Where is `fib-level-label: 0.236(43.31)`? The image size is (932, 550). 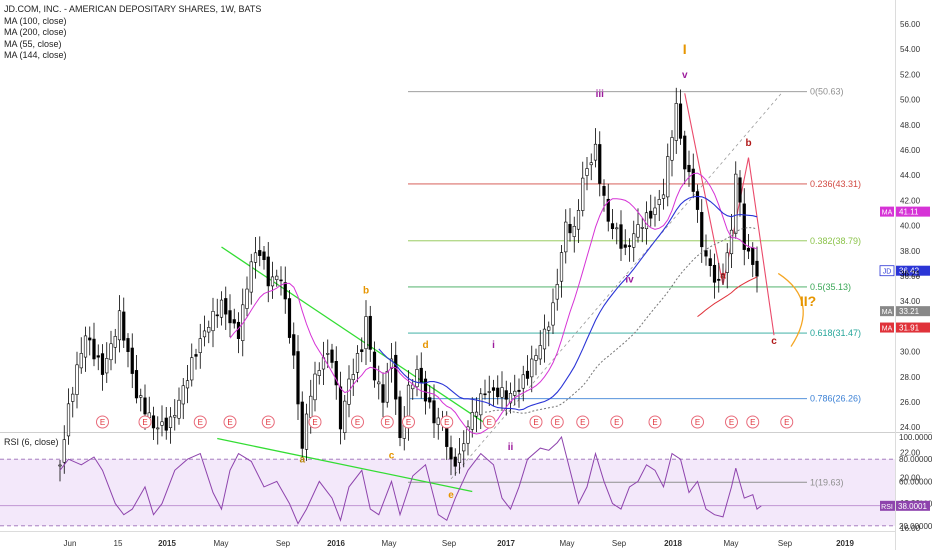
fib-level-label: 0.236(43.31) is located at coordinates (835, 184).